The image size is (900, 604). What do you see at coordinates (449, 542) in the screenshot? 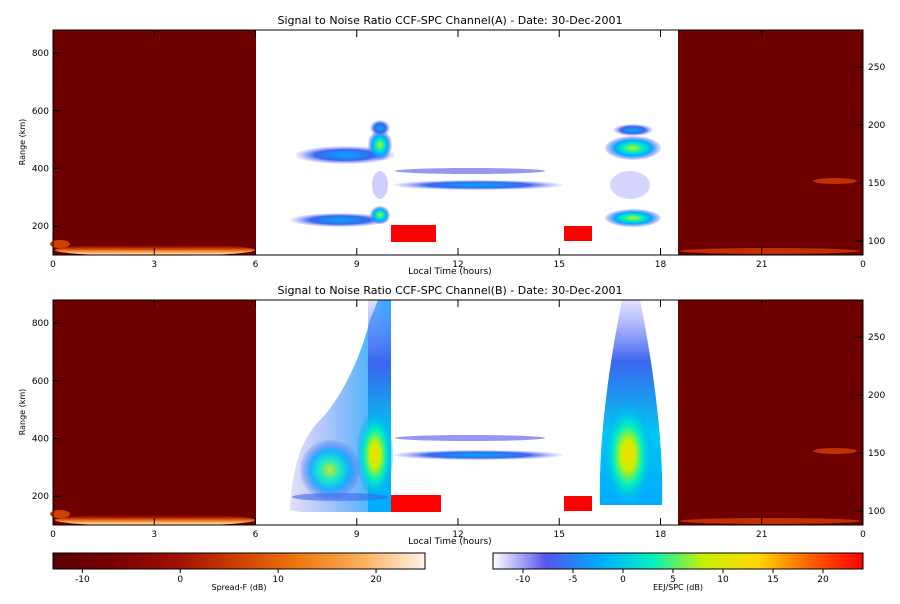
I see `panel-b-xlabel: Local Time (hours)` at bounding box center [449, 542].